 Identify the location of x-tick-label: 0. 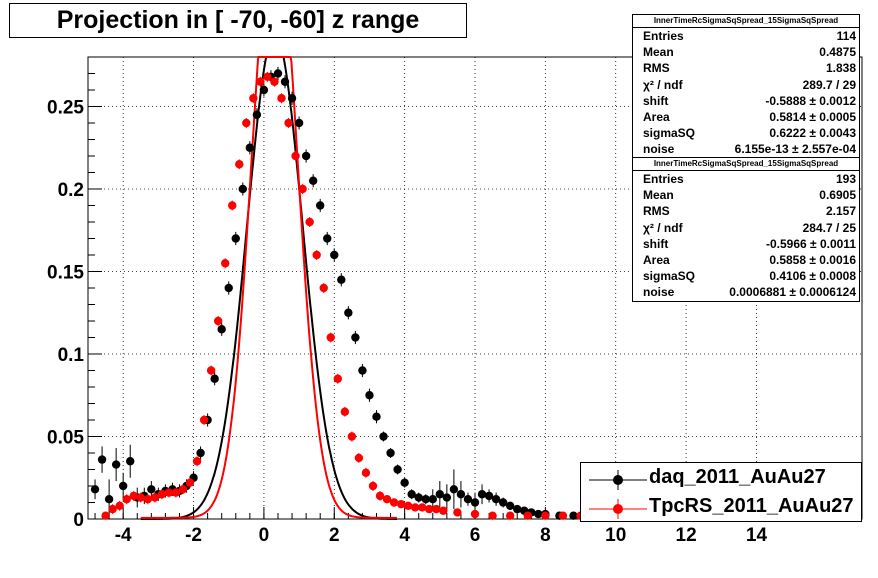
(264, 535).